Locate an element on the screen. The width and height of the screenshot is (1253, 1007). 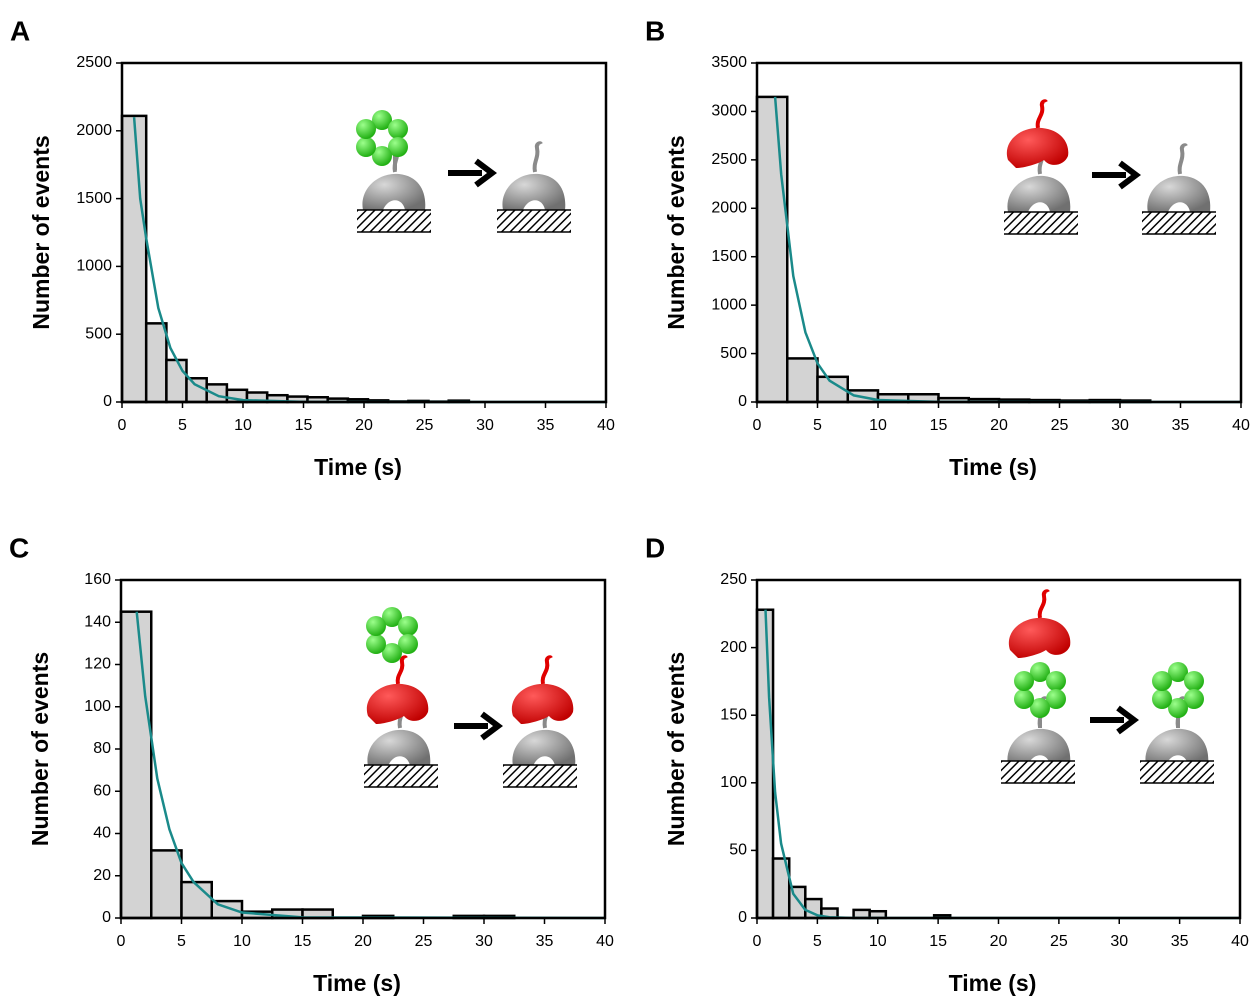
schematic-d is located at coordinates (1107, 687).